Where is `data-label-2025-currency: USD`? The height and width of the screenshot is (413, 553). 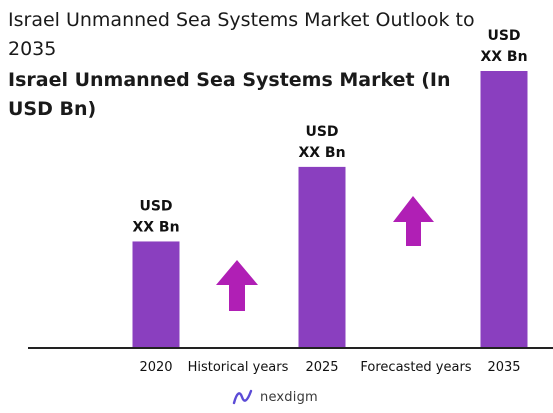 data-label-2025-currency: USD is located at coordinates (321, 132).